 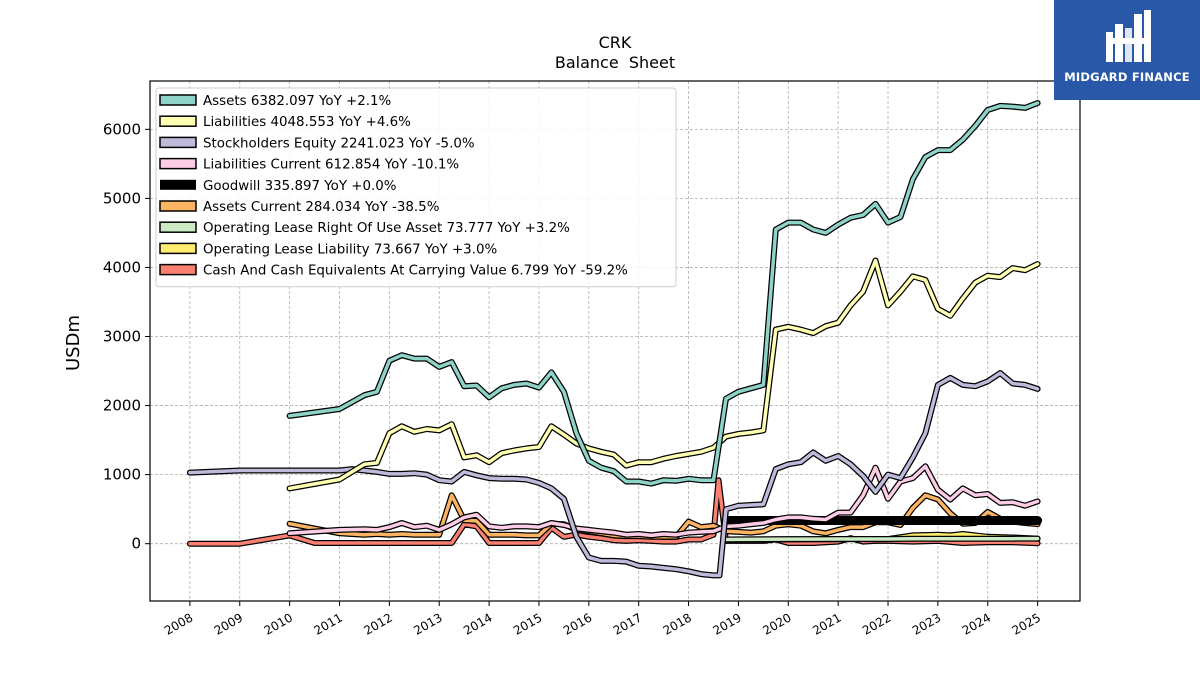 I want to click on series-liabilities-current, so click(x=663, y=501).